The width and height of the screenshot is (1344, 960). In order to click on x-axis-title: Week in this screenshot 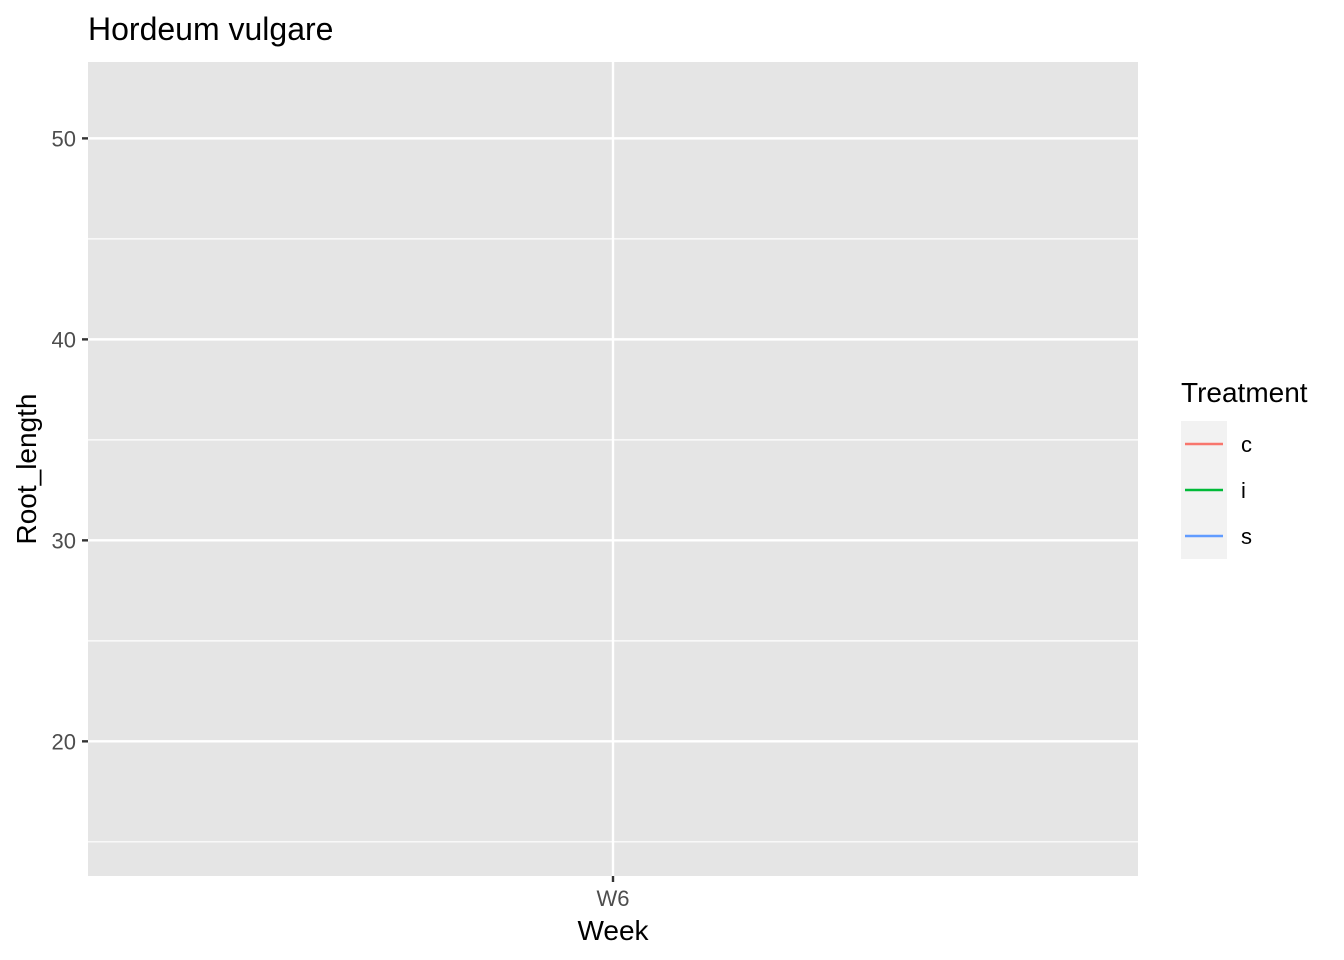, I will do `click(613, 930)`.